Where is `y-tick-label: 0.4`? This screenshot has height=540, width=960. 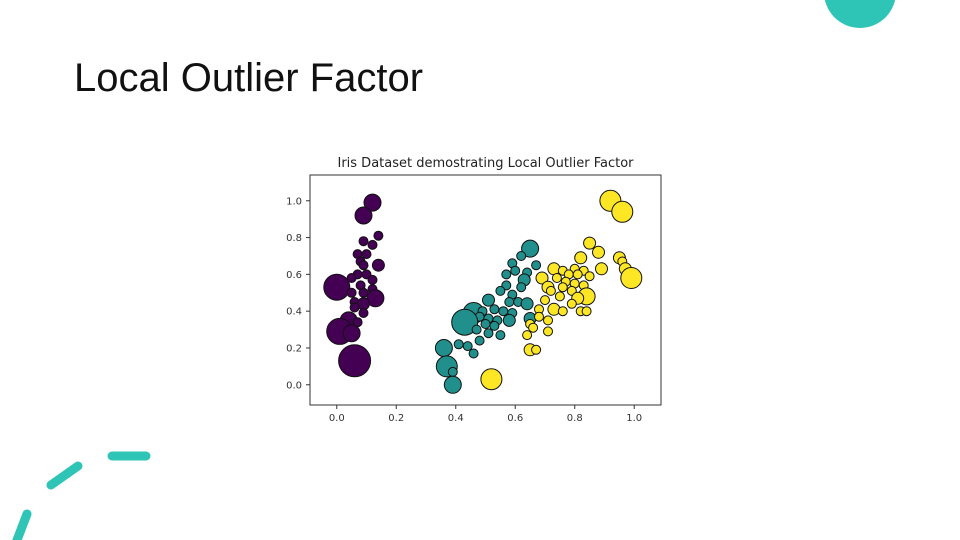 y-tick-label: 0.4 is located at coordinates (294, 312).